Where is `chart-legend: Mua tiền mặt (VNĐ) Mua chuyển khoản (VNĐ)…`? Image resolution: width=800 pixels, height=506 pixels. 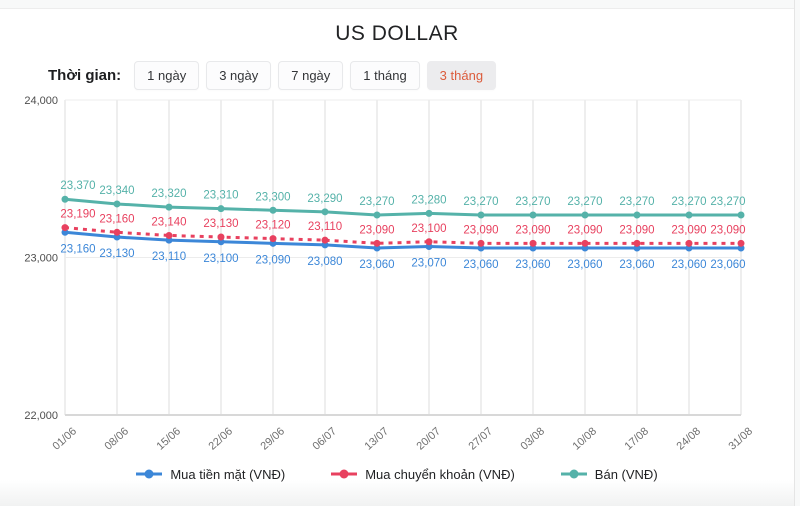
chart-legend: Mua tiền mặt (VNĐ) Mua chuyển khoản (VNĐ)… is located at coordinates (397, 474).